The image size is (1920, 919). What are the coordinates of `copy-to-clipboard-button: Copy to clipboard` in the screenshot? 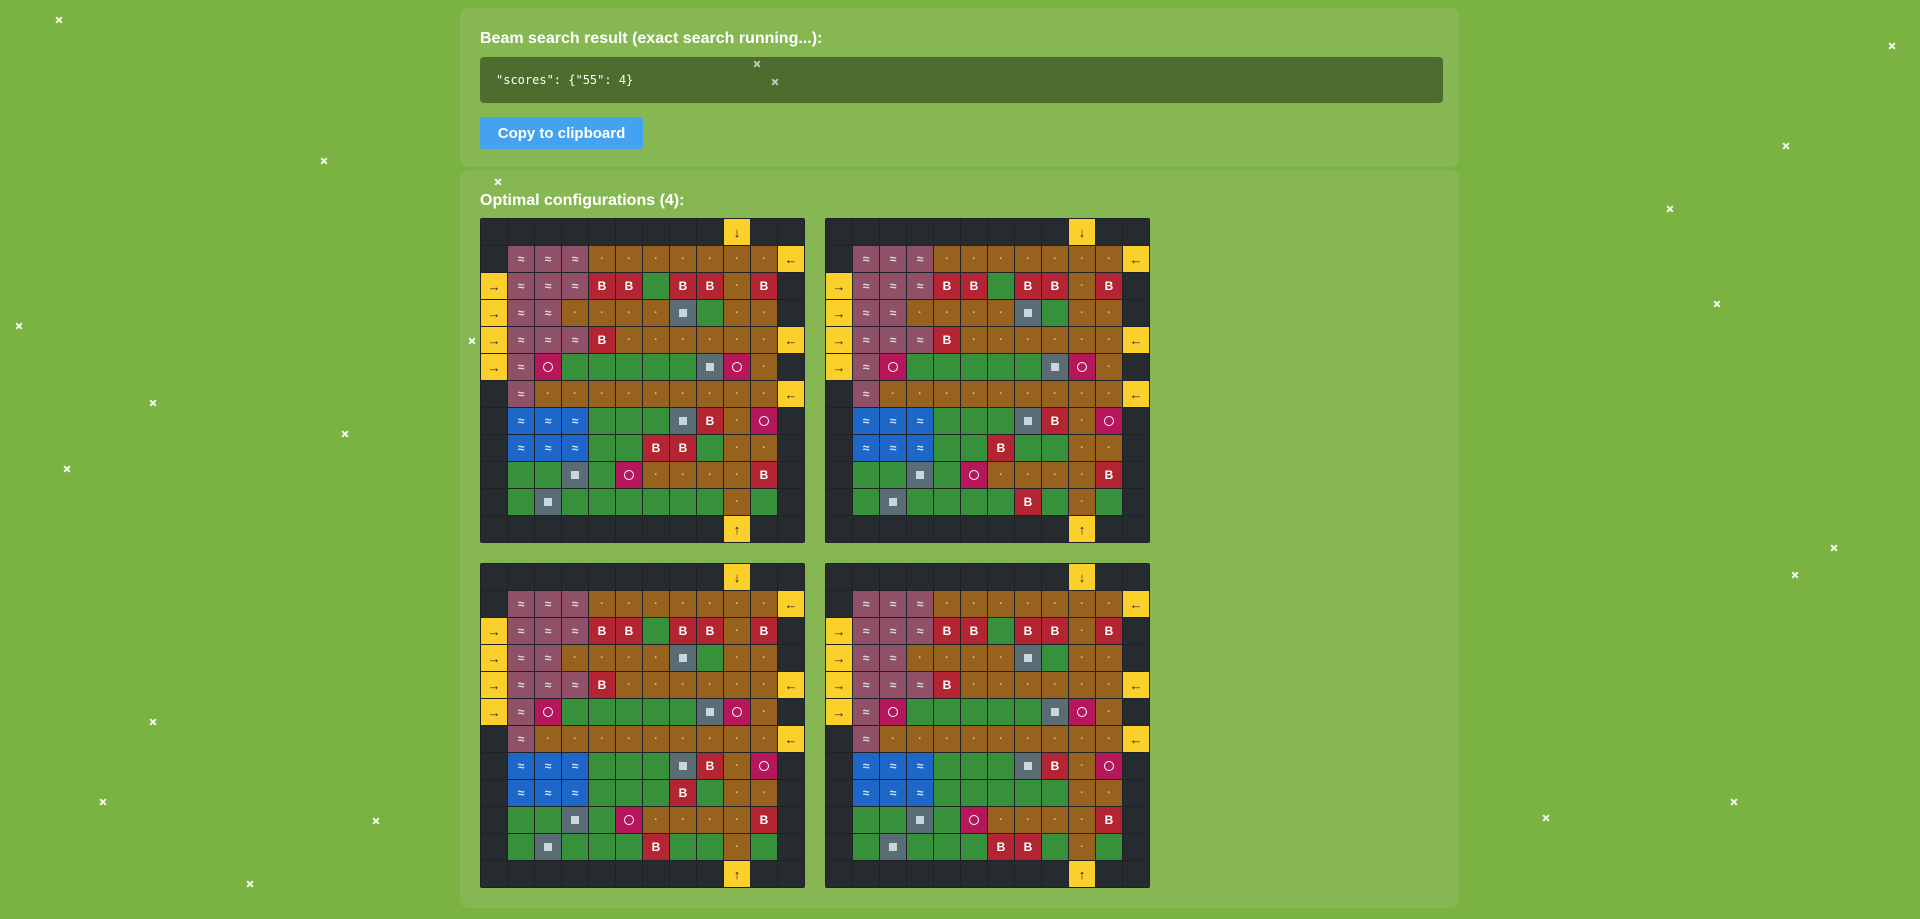 It's located at (561, 133).